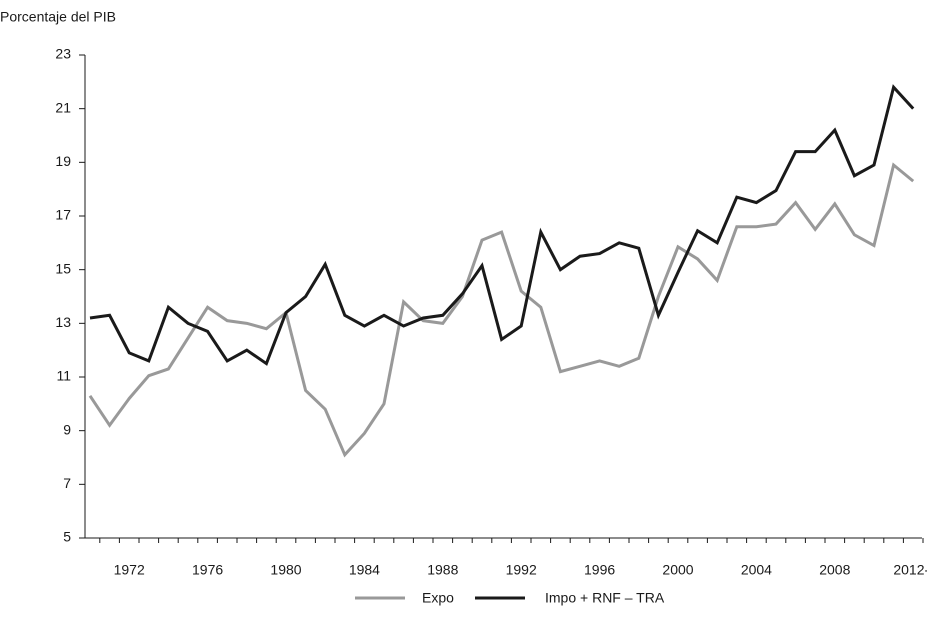 This screenshot has width=927, height=642. Describe the element at coordinates (63, 322) in the screenshot. I see `y-tick-label: 13` at that location.